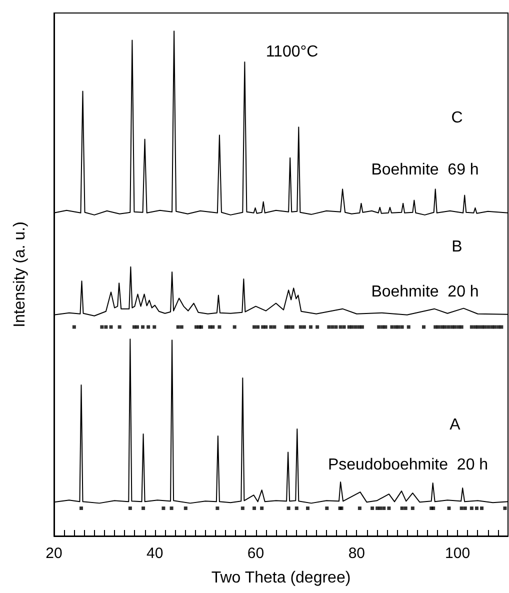 The height and width of the screenshot is (593, 509). Describe the element at coordinates (457, 553) in the screenshot. I see `x-tick-label: 100` at that location.